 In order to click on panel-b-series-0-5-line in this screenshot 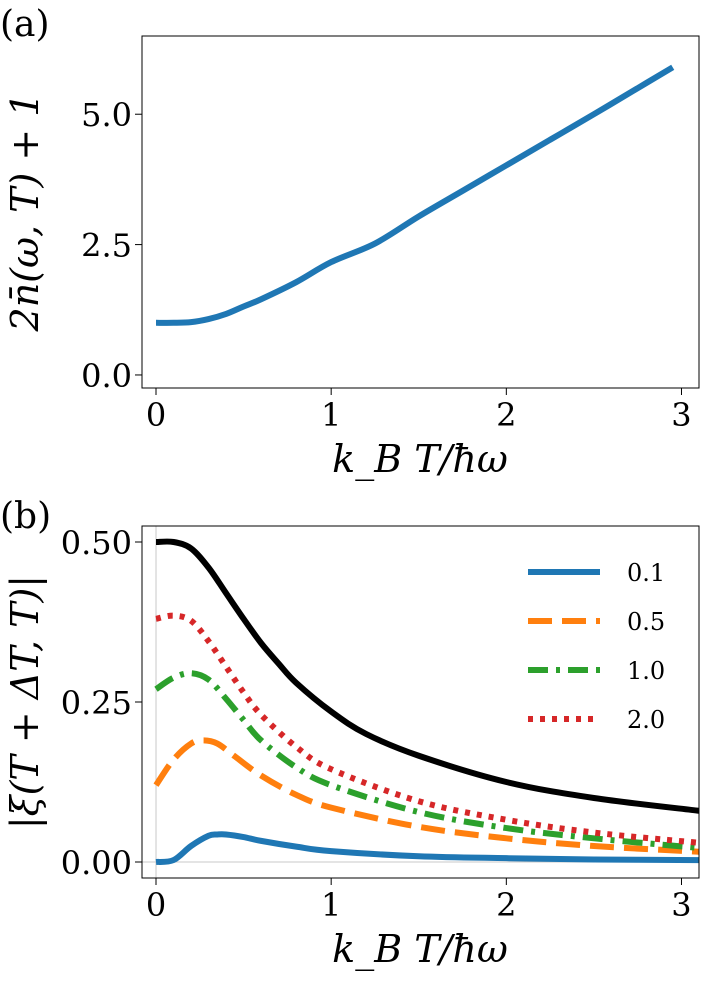, I will do `click(426, 796)`.